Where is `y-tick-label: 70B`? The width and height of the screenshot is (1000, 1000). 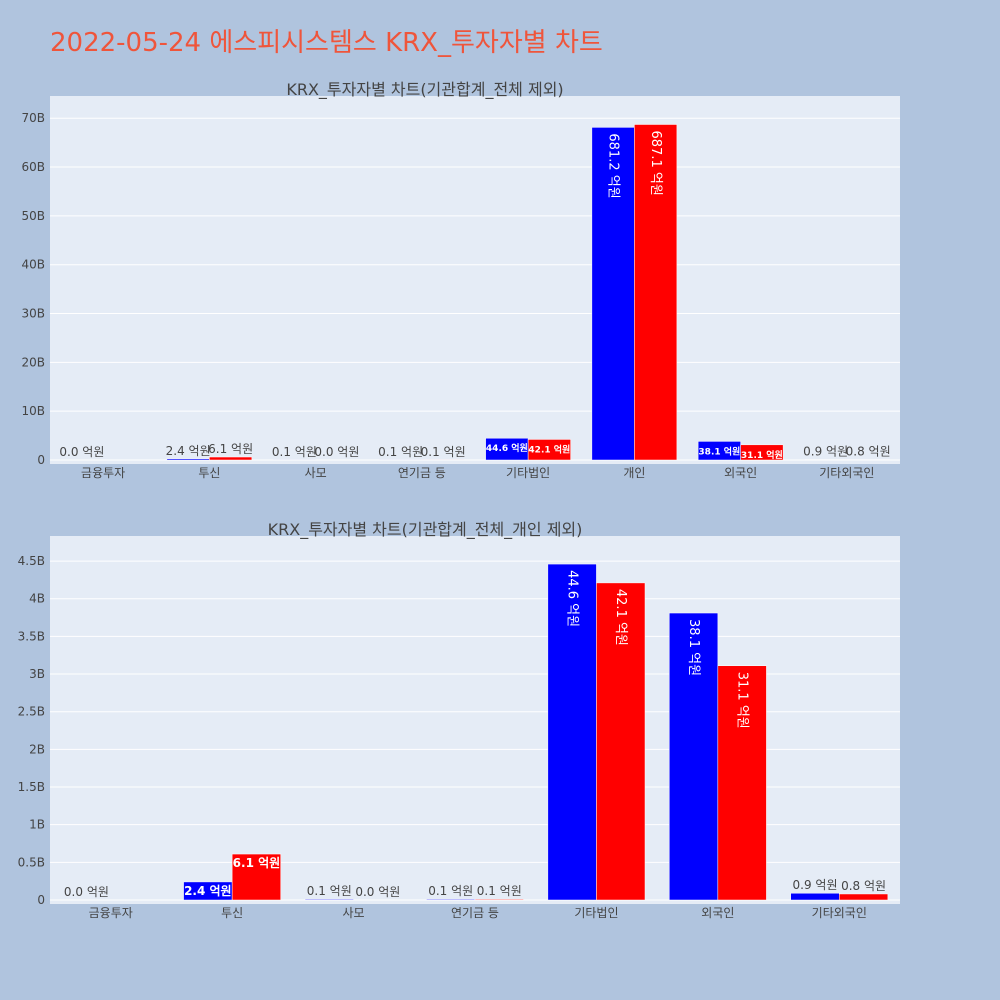 y-tick-label: 70B is located at coordinates (33, 118).